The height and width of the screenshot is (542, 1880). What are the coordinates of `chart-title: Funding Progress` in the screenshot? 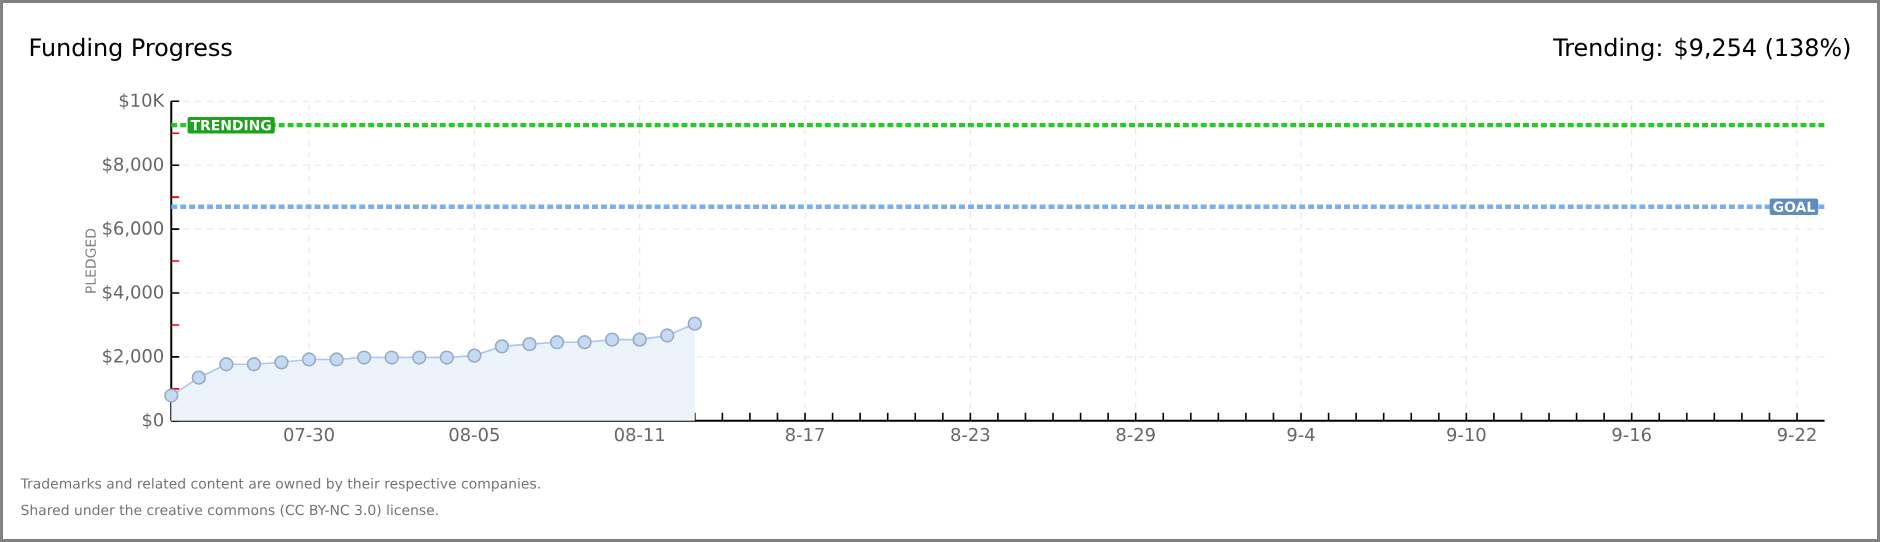 It's located at (131, 49).